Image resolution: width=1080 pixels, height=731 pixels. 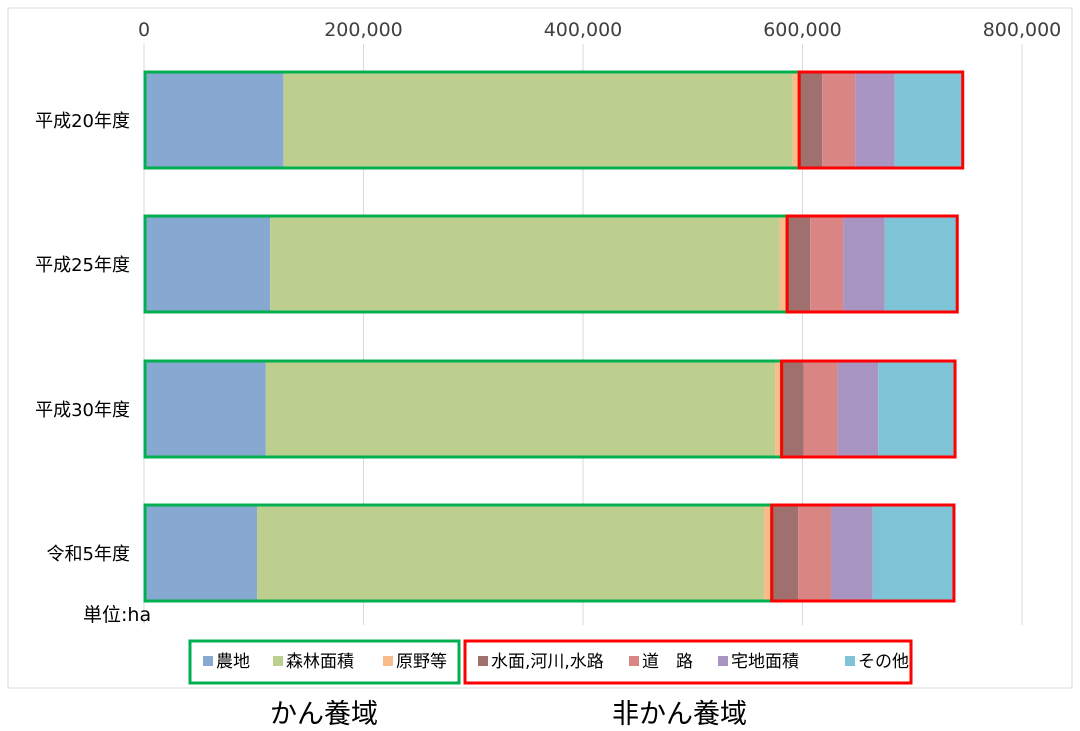 What do you see at coordinates (82, 410) in the screenshot?
I see `y-category-label: 平成30年度` at bounding box center [82, 410].